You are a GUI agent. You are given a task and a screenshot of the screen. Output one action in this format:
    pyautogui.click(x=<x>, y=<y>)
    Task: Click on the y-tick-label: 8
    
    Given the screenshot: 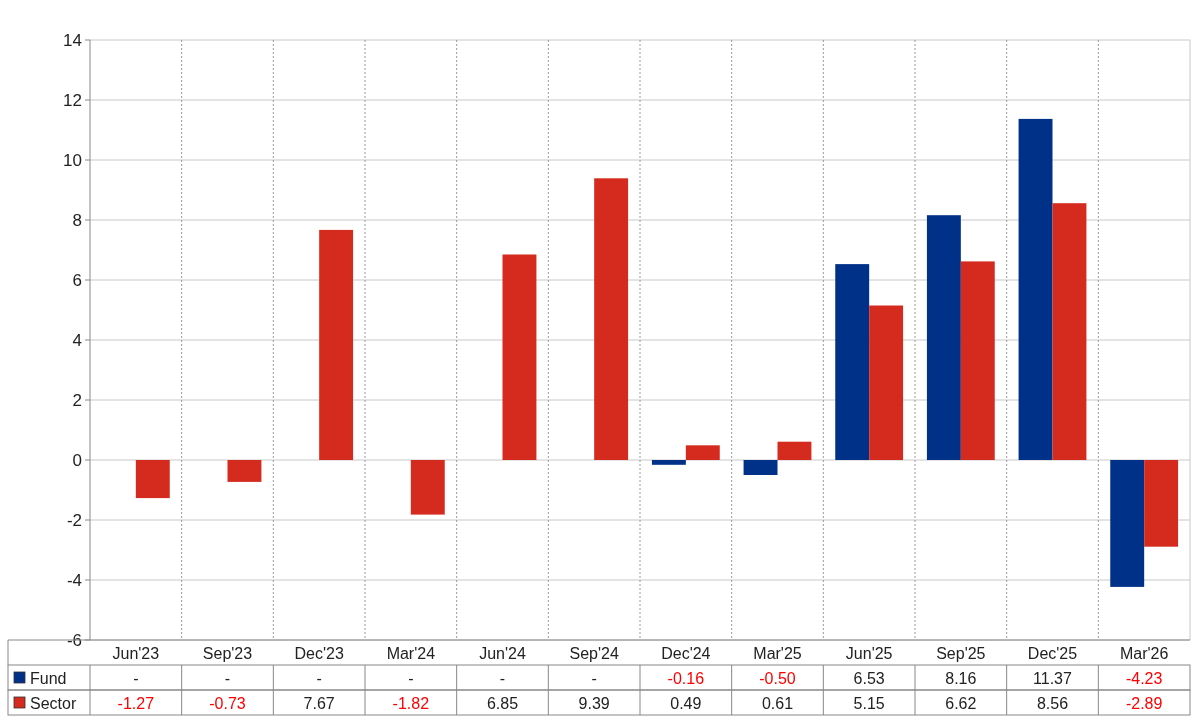 What is the action you would take?
    pyautogui.click(x=77, y=220)
    